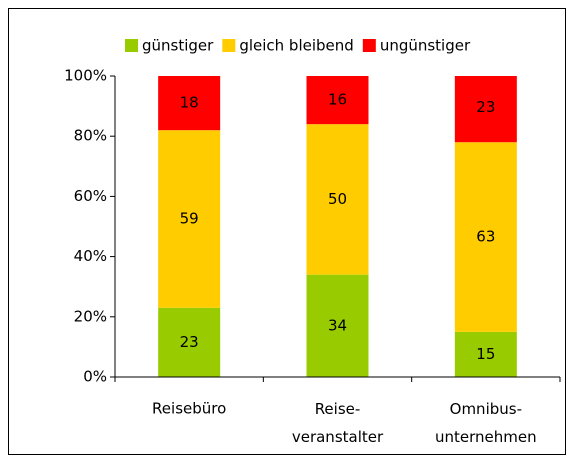  Describe the element at coordinates (486, 423) in the screenshot. I see `x-tick-label: Omnibus-unternehmen` at that location.